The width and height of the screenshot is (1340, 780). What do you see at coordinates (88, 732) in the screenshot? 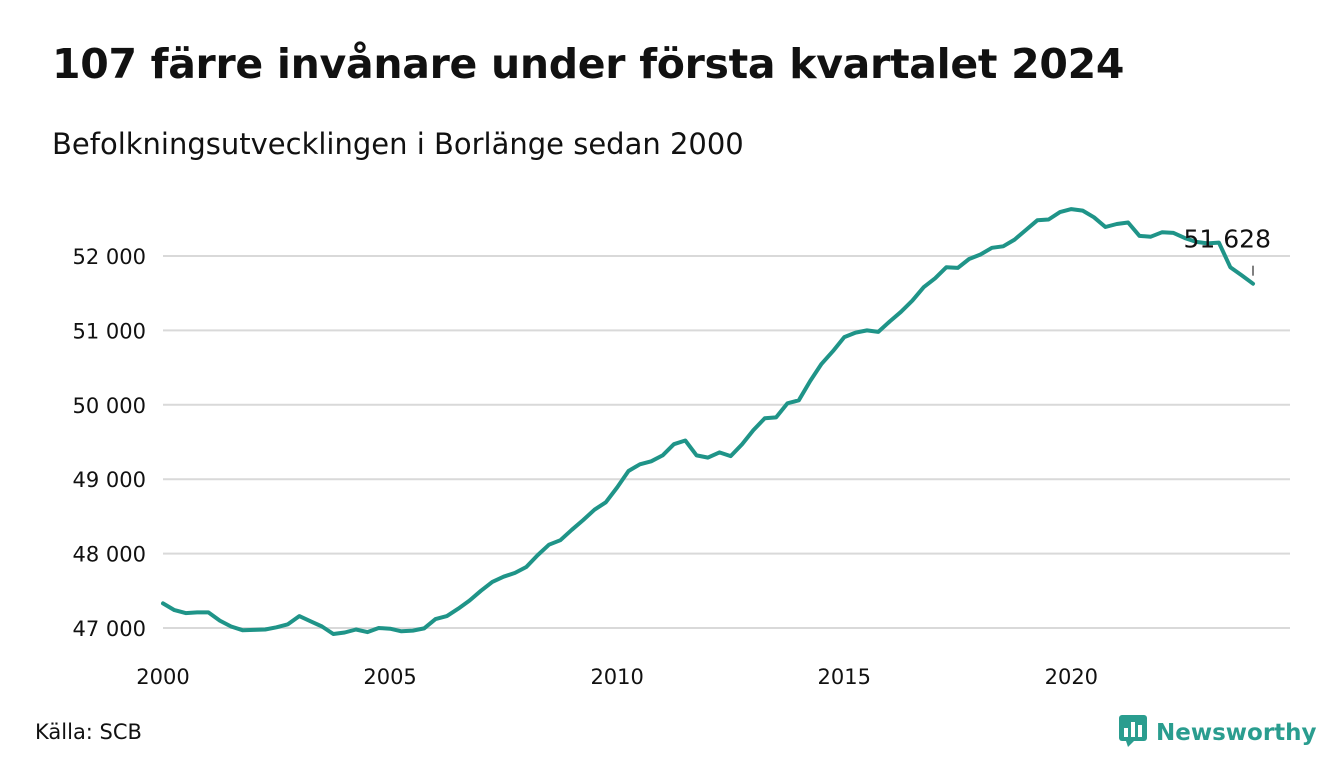
I see `source-note: Källa: SCB` at bounding box center [88, 732].